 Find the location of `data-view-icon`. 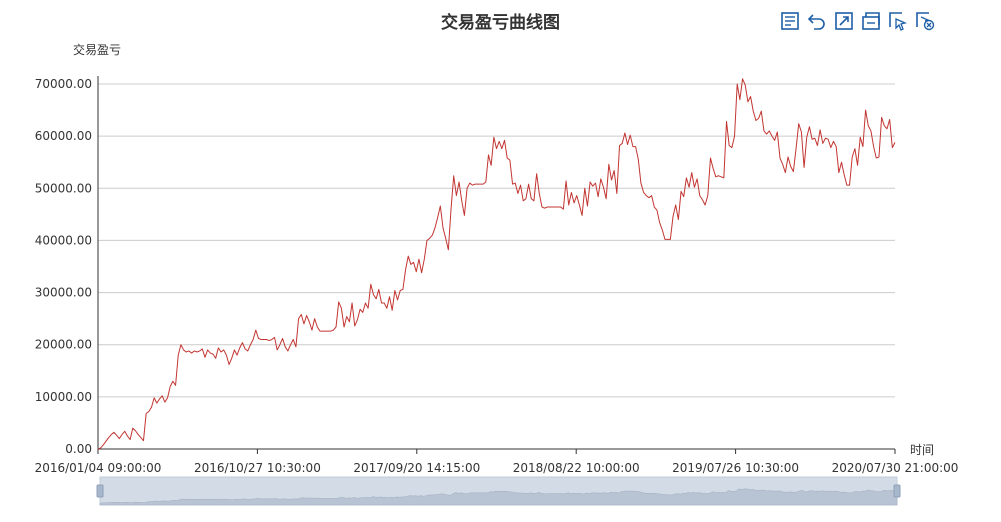

data-view-icon is located at coordinates (790, 21).